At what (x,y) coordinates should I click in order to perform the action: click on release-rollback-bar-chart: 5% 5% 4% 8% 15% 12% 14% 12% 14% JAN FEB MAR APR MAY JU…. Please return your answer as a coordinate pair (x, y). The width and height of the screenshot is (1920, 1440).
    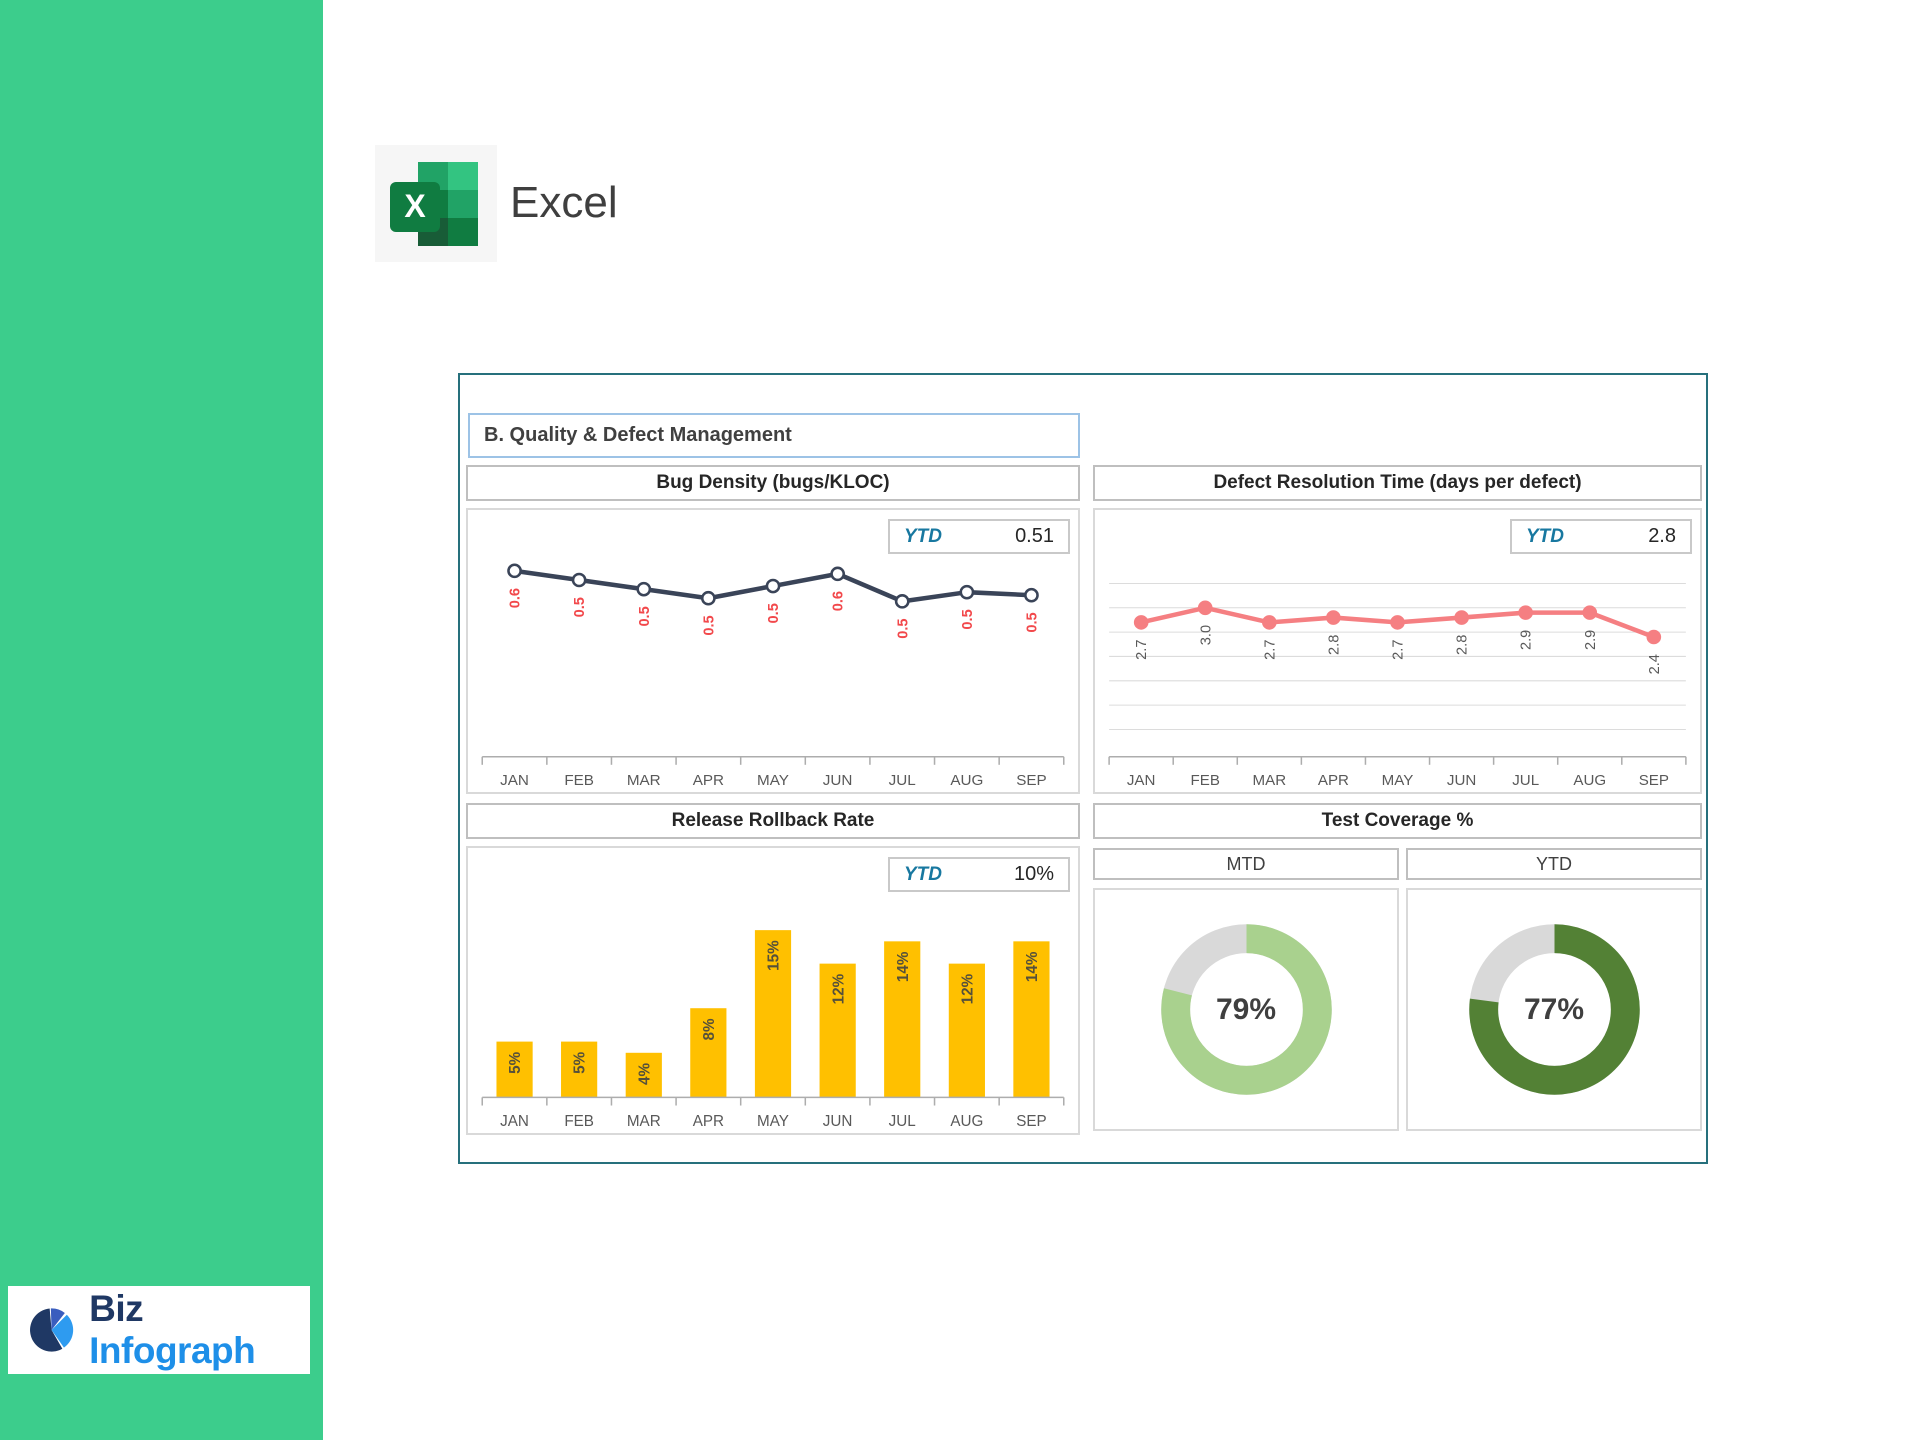
    Looking at the image, I should click on (773, 1030).